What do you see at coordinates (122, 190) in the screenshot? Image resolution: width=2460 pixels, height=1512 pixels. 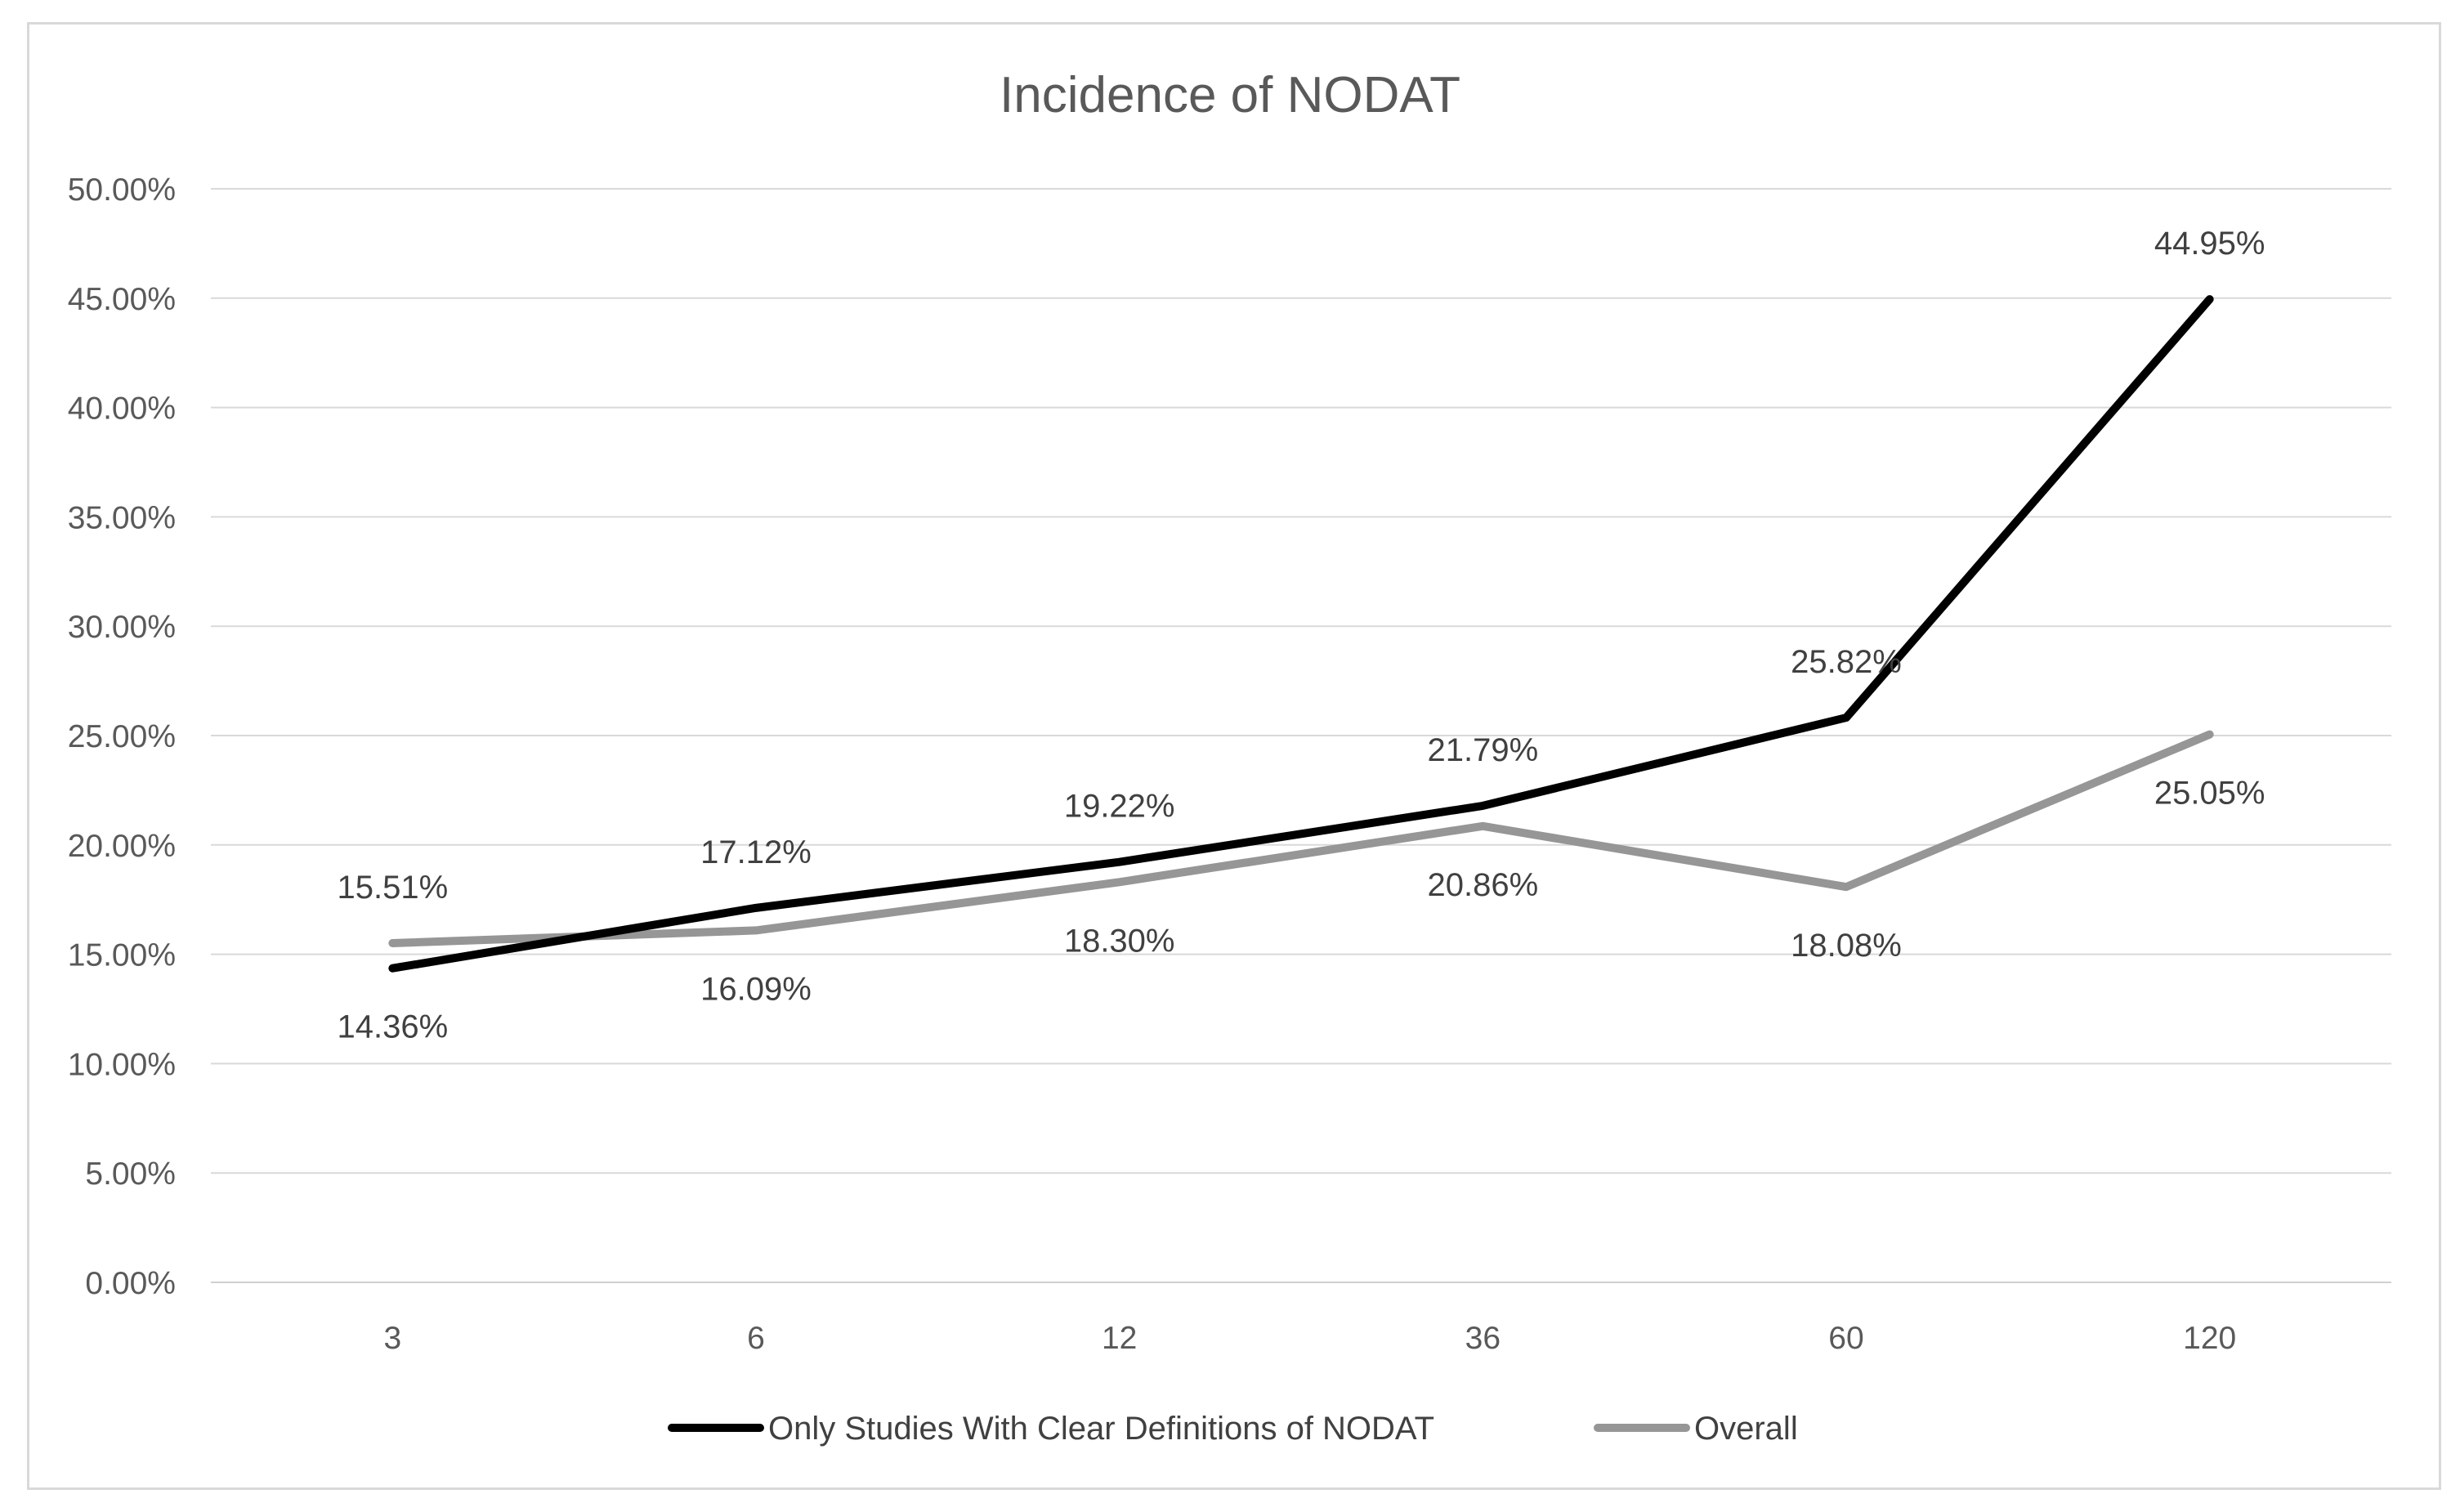 I see `y-tick-label: 50.00%` at bounding box center [122, 190].